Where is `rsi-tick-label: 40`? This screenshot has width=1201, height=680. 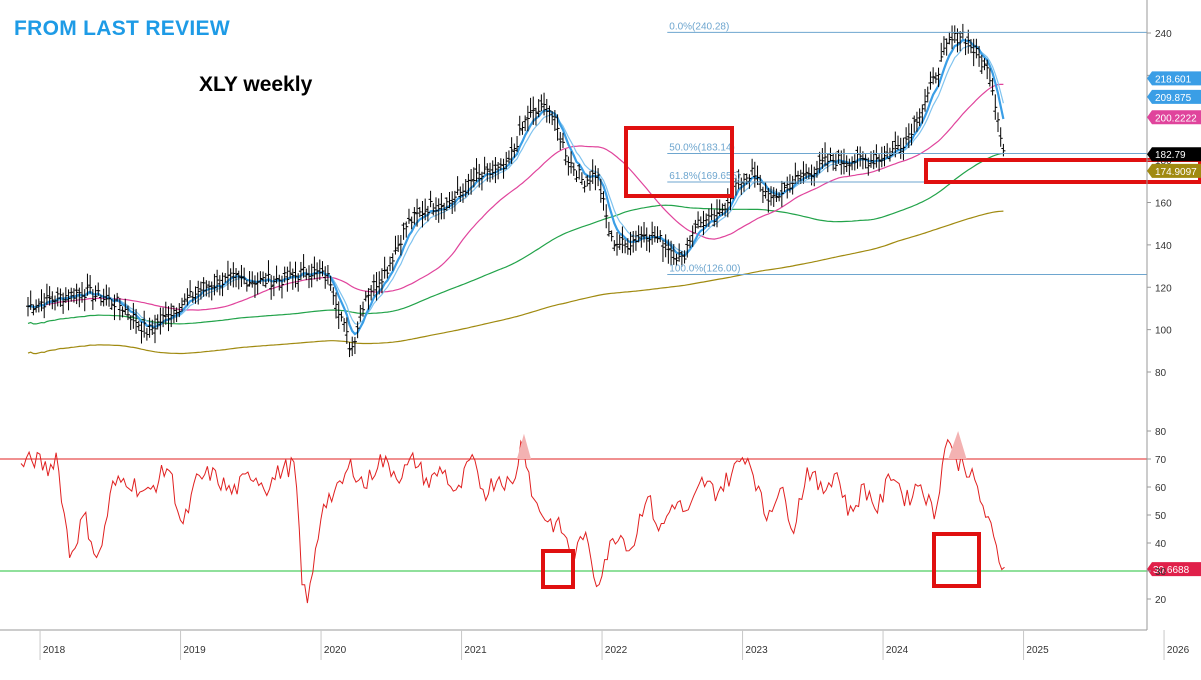 rsi-tick-label: 40 is located at coordinates (1161, 544).